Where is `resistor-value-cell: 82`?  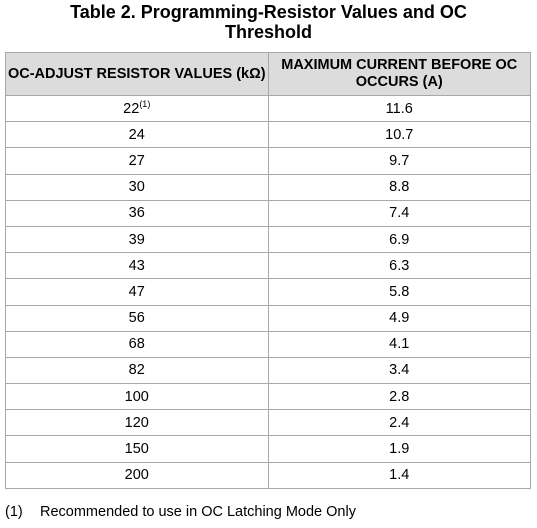 resistor-value-cell: 82 is located at coordinates (137, 370).